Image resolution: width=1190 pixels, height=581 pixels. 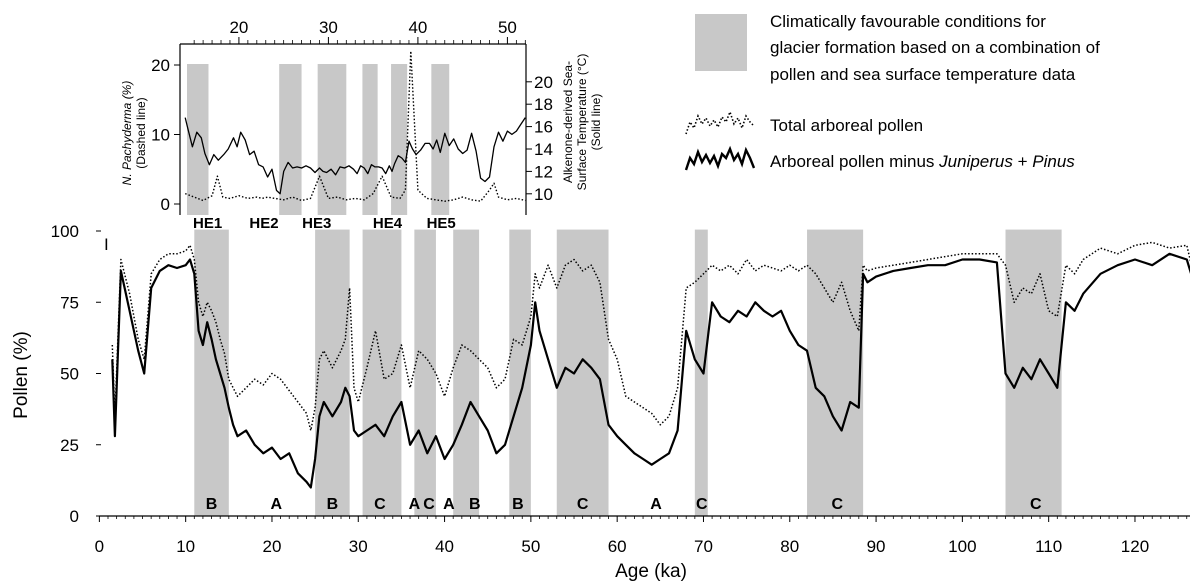 I want to click on legend-dotted-swatch, so click(x=720, y=122).